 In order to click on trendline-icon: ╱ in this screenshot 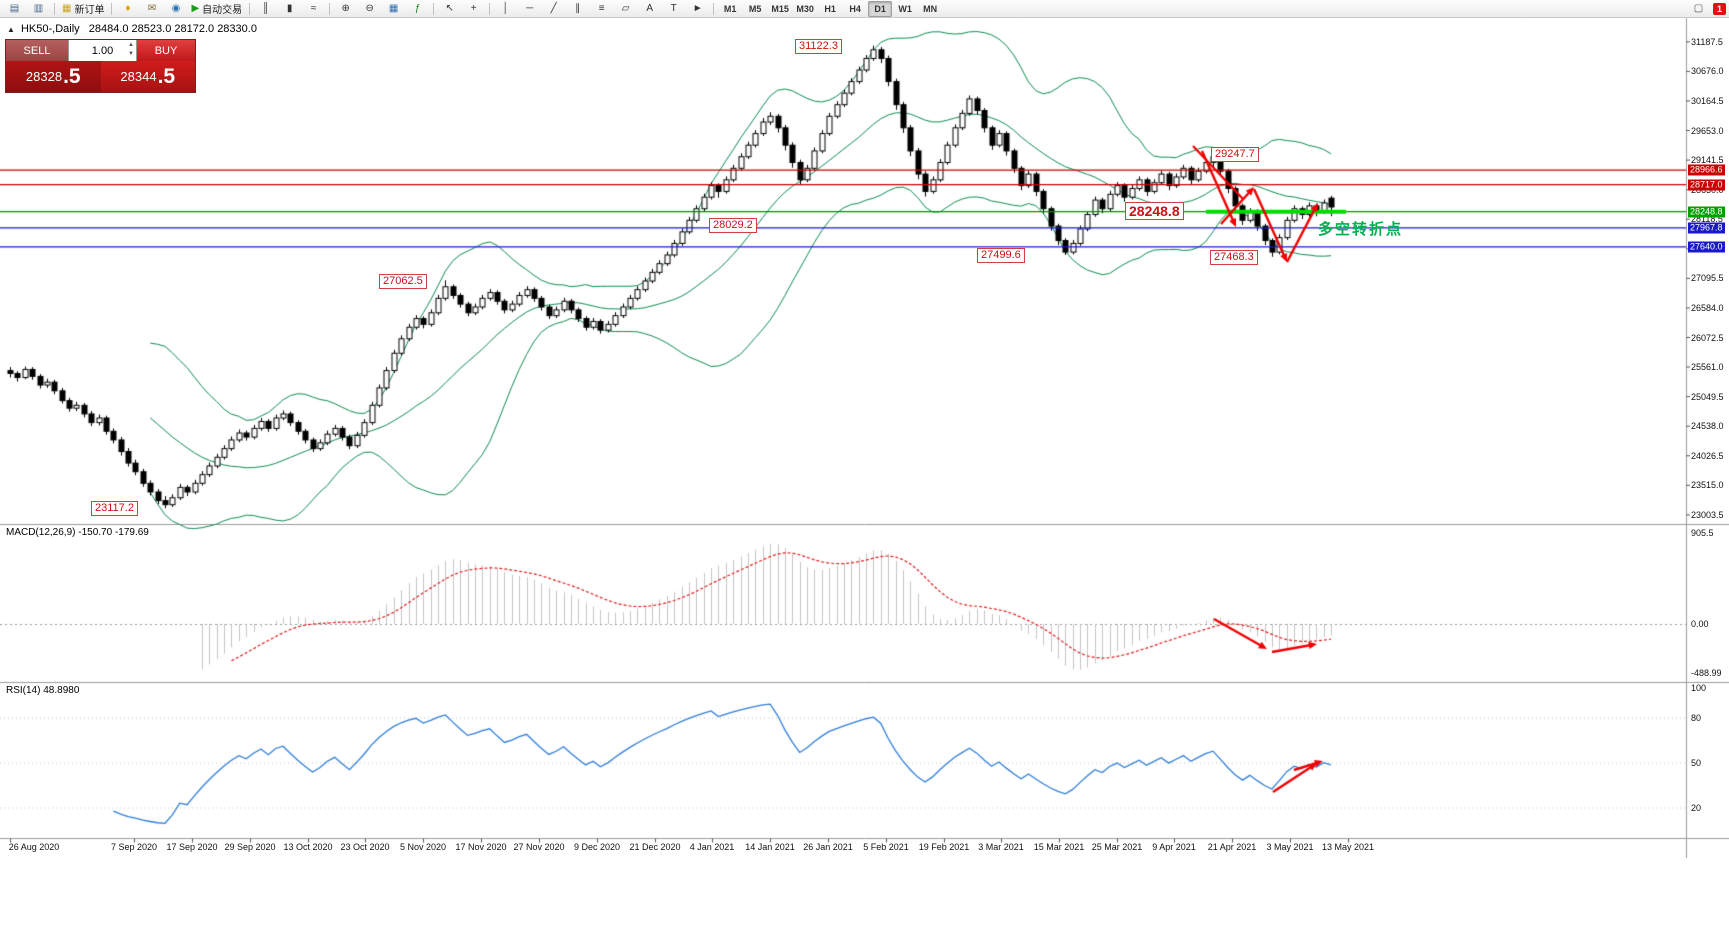, I will do `click(553, 8)`.